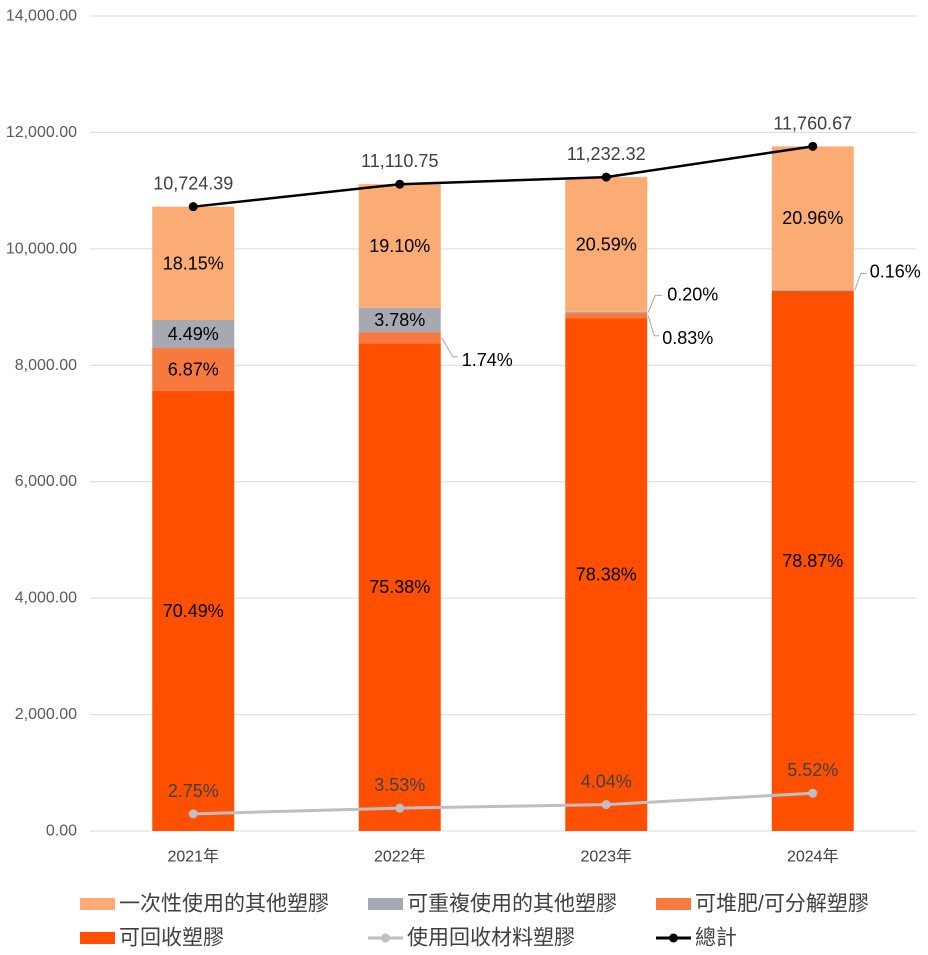 This screenshot has width=928, height=955. I want to click on legend-item-recycled-material-plastic: 使用回收材料塑膠, so click(471, 938).